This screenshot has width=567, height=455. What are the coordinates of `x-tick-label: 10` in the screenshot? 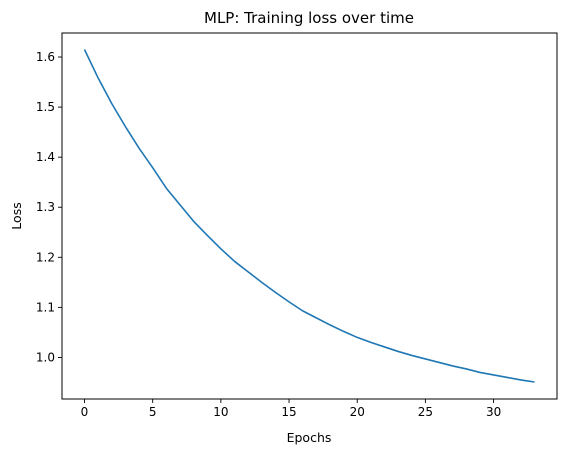 It's located at (220, 412).